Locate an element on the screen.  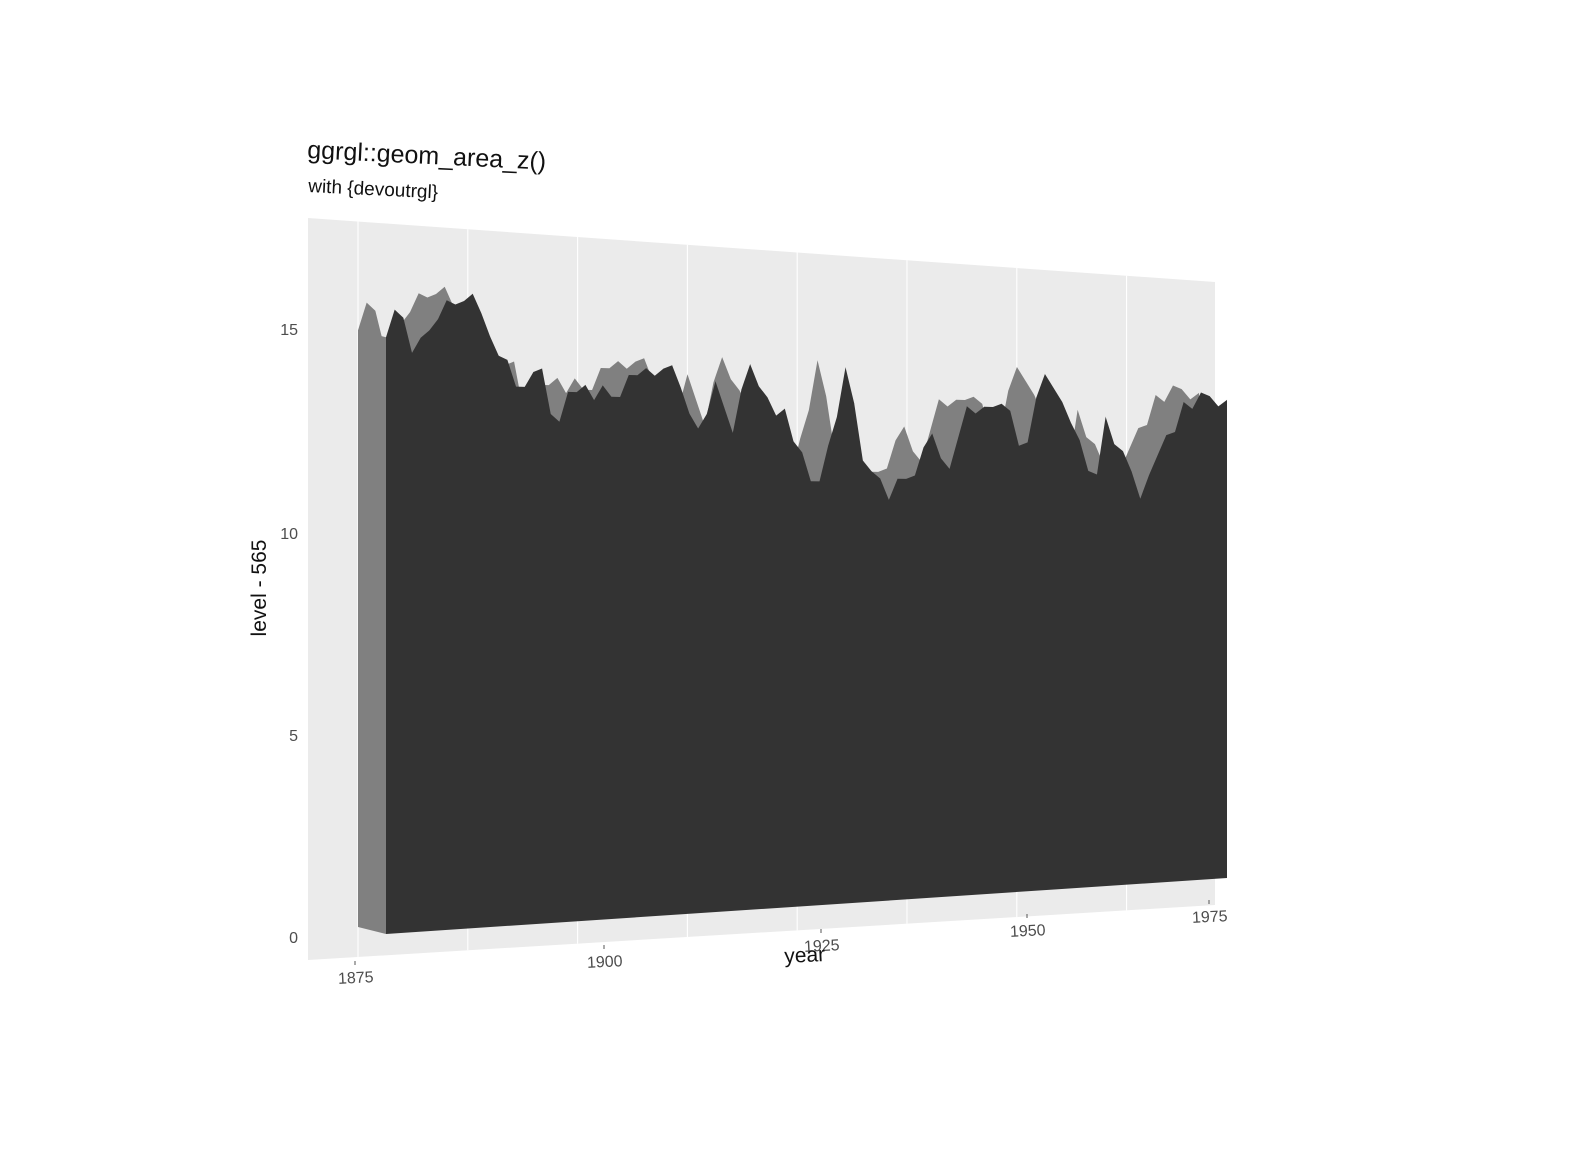
chart-subtitle: with {devoutrgl} is located at coordinates (373, 189).